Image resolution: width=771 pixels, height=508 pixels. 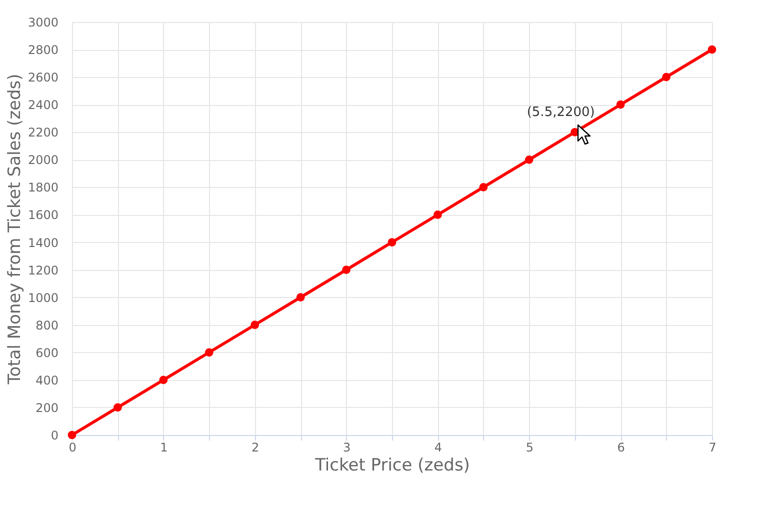 What do you see at coordinates (438, 447) in the screenshot?
I see `x-tick-label: 4` at bounding box center [438, 447].